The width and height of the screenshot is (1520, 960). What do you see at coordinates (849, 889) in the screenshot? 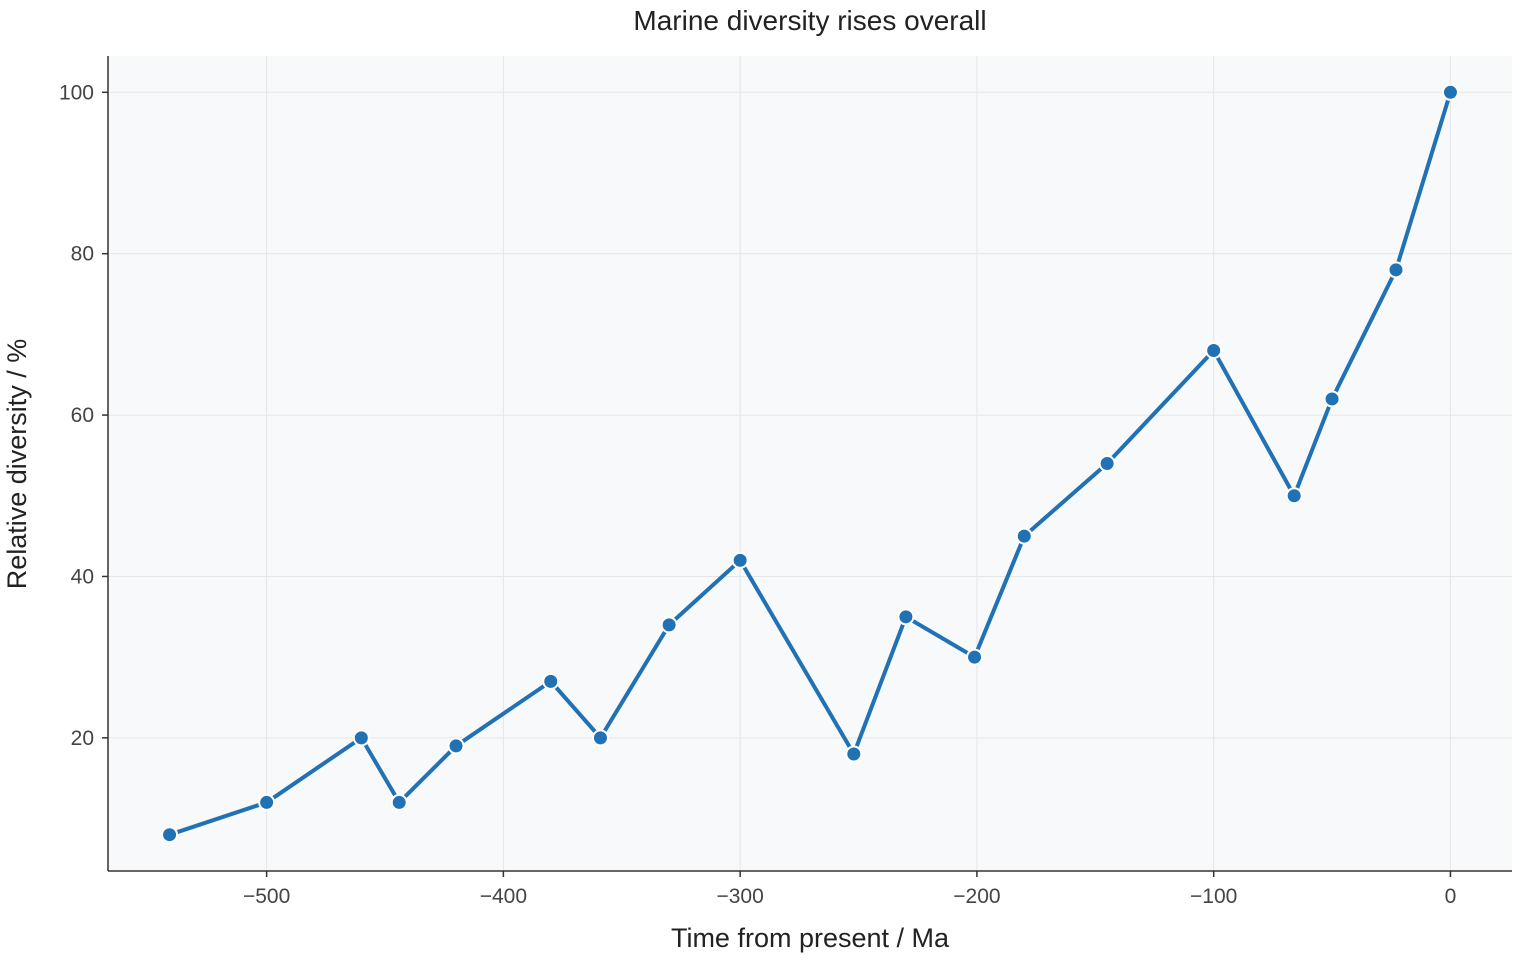
I see `x-axis-ticks: −500 −400 −300 −200 −100 0` at bounding box center [849, 889].